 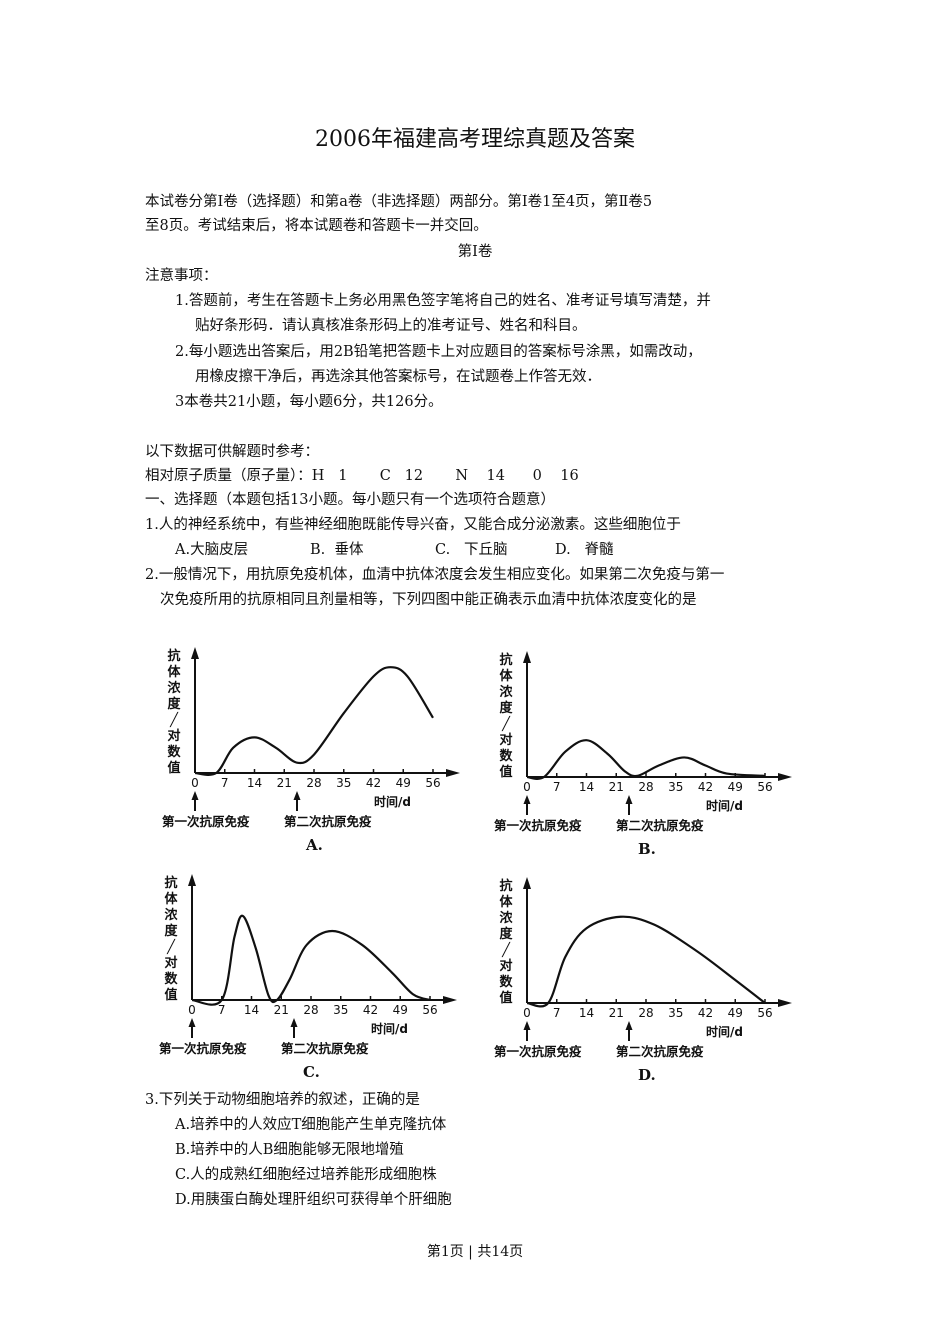 What do you see at coordinates (647, 1075) in the screenshot?
I see `chart-caption: D.` at bounding box center [647, 1075].